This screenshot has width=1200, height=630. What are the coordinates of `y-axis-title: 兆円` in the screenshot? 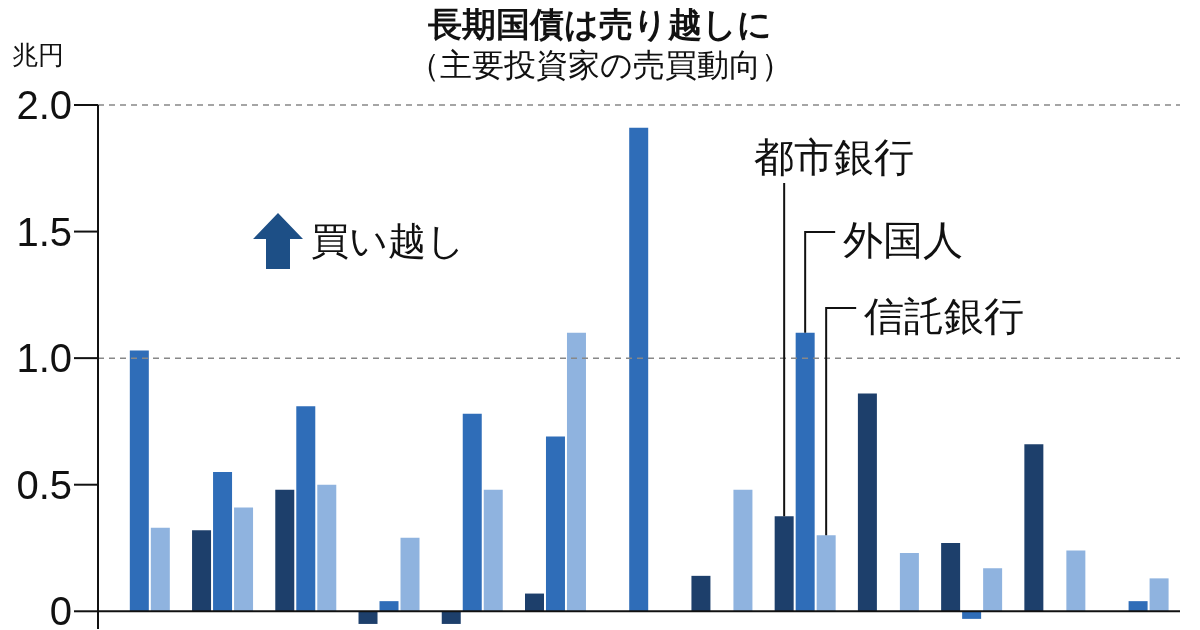 It's located at (38, 55).